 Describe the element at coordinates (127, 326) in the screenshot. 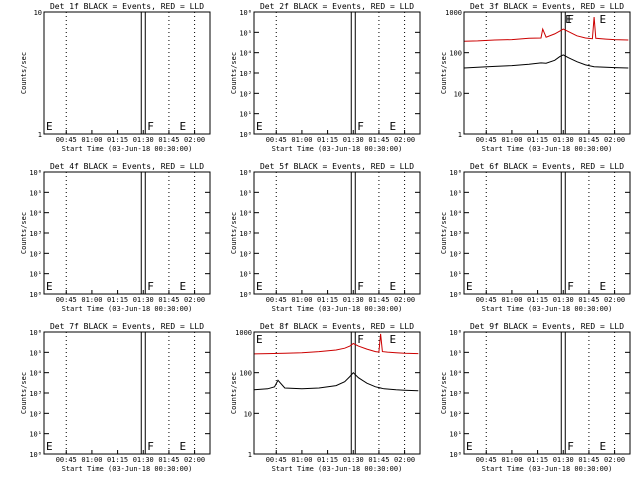

I see `panel-title: Det 7f BLACK = Events, RED = LLD` at that location.